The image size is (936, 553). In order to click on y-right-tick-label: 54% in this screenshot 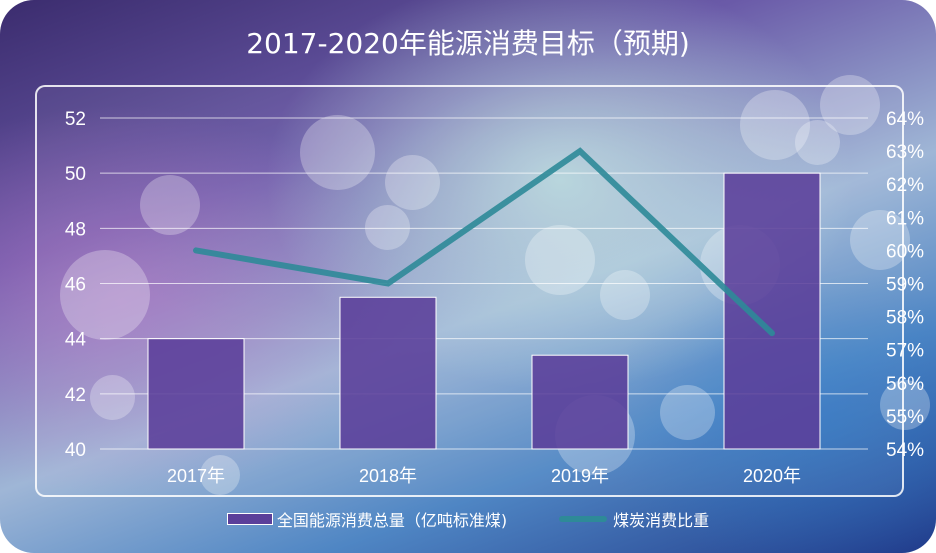, I will do `click(905, 450)`.